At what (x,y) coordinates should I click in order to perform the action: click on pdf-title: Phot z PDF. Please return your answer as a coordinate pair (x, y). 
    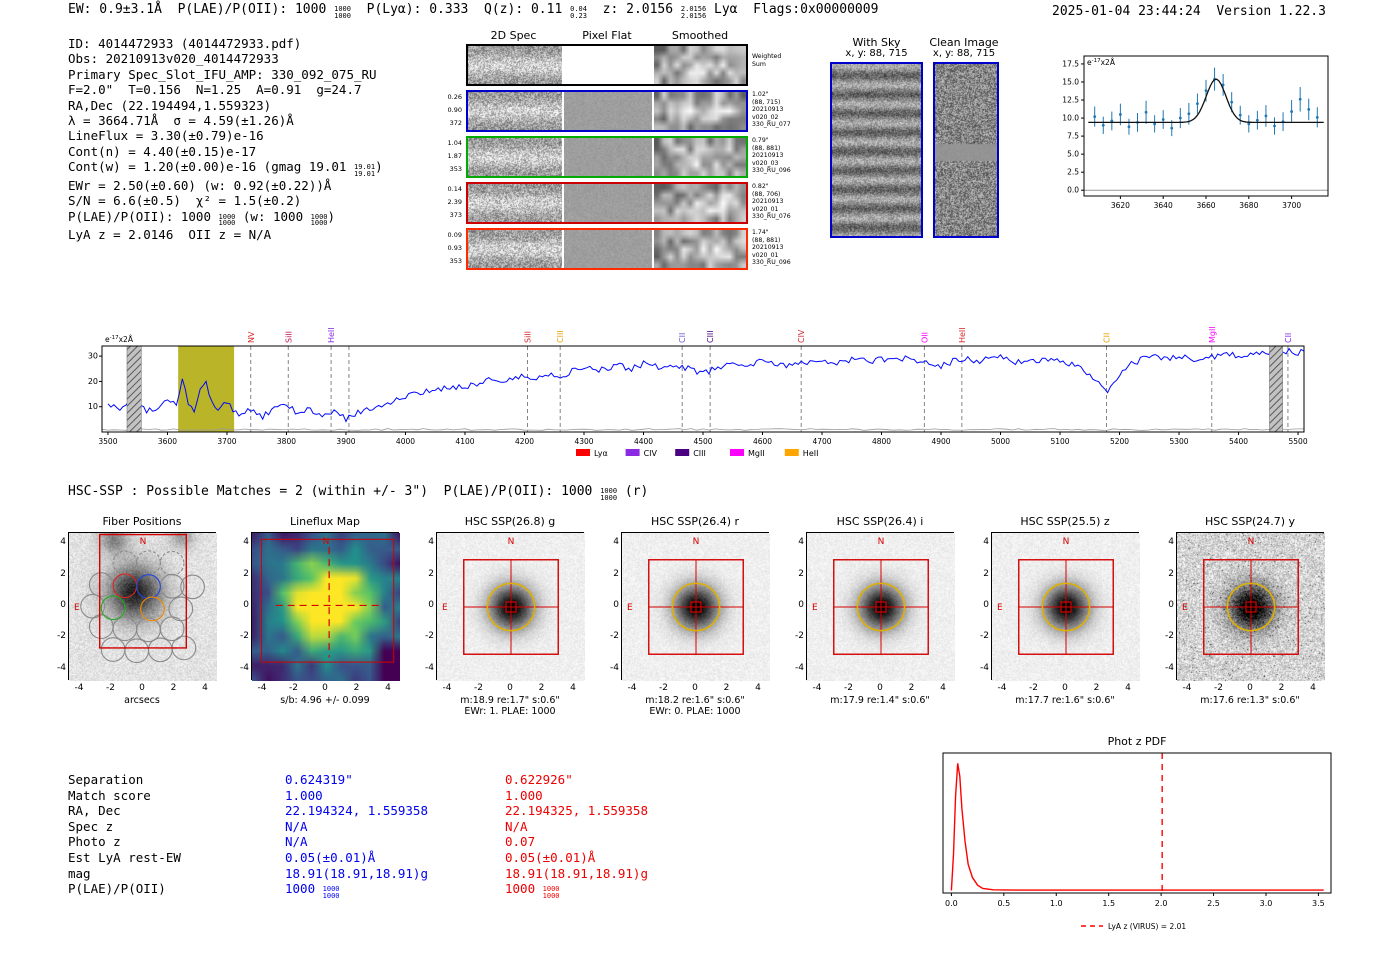
    Looking at the image, I should click on (1137, 741).